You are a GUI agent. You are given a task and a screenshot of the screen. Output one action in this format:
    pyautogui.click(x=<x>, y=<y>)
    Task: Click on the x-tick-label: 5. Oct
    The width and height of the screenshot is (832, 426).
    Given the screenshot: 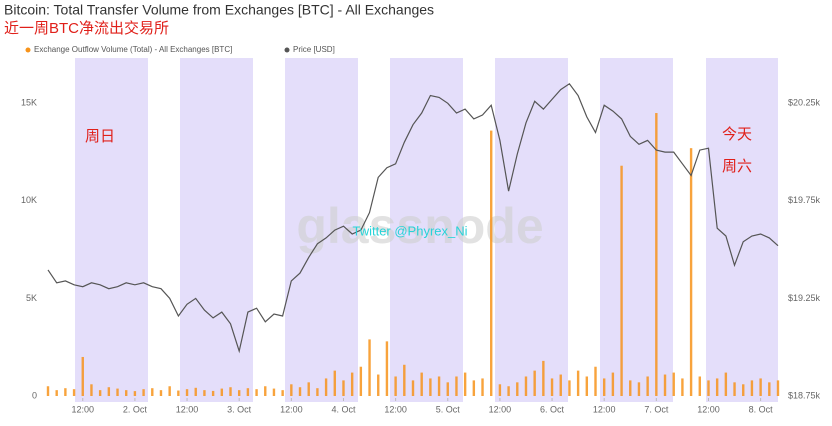 What is the action you would take?
    pyautogui.click(x=448, y=409)
    